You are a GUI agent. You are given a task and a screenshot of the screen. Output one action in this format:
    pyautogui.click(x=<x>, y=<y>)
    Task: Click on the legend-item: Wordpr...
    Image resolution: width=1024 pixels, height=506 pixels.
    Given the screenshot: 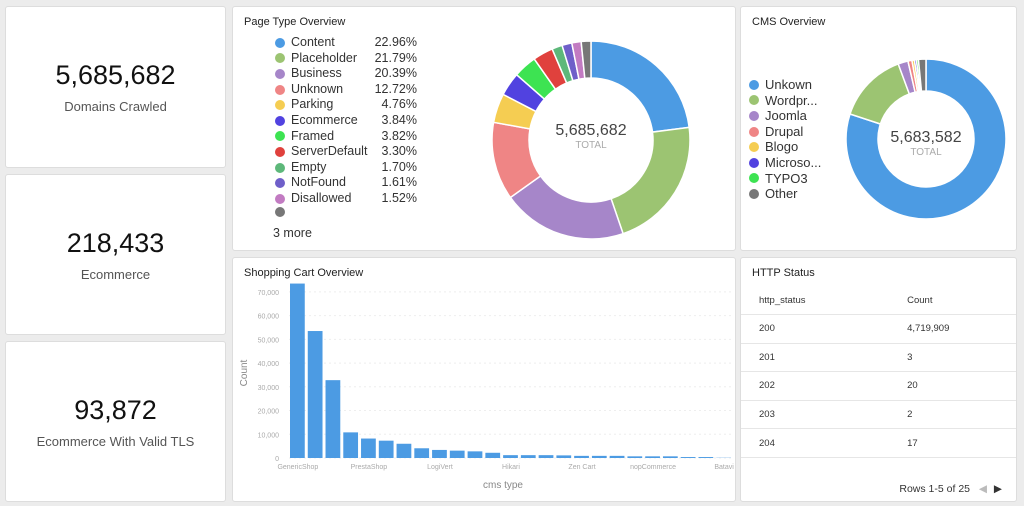 What is the action you would take?
    pyautogui.click(x=785, y=101)
    